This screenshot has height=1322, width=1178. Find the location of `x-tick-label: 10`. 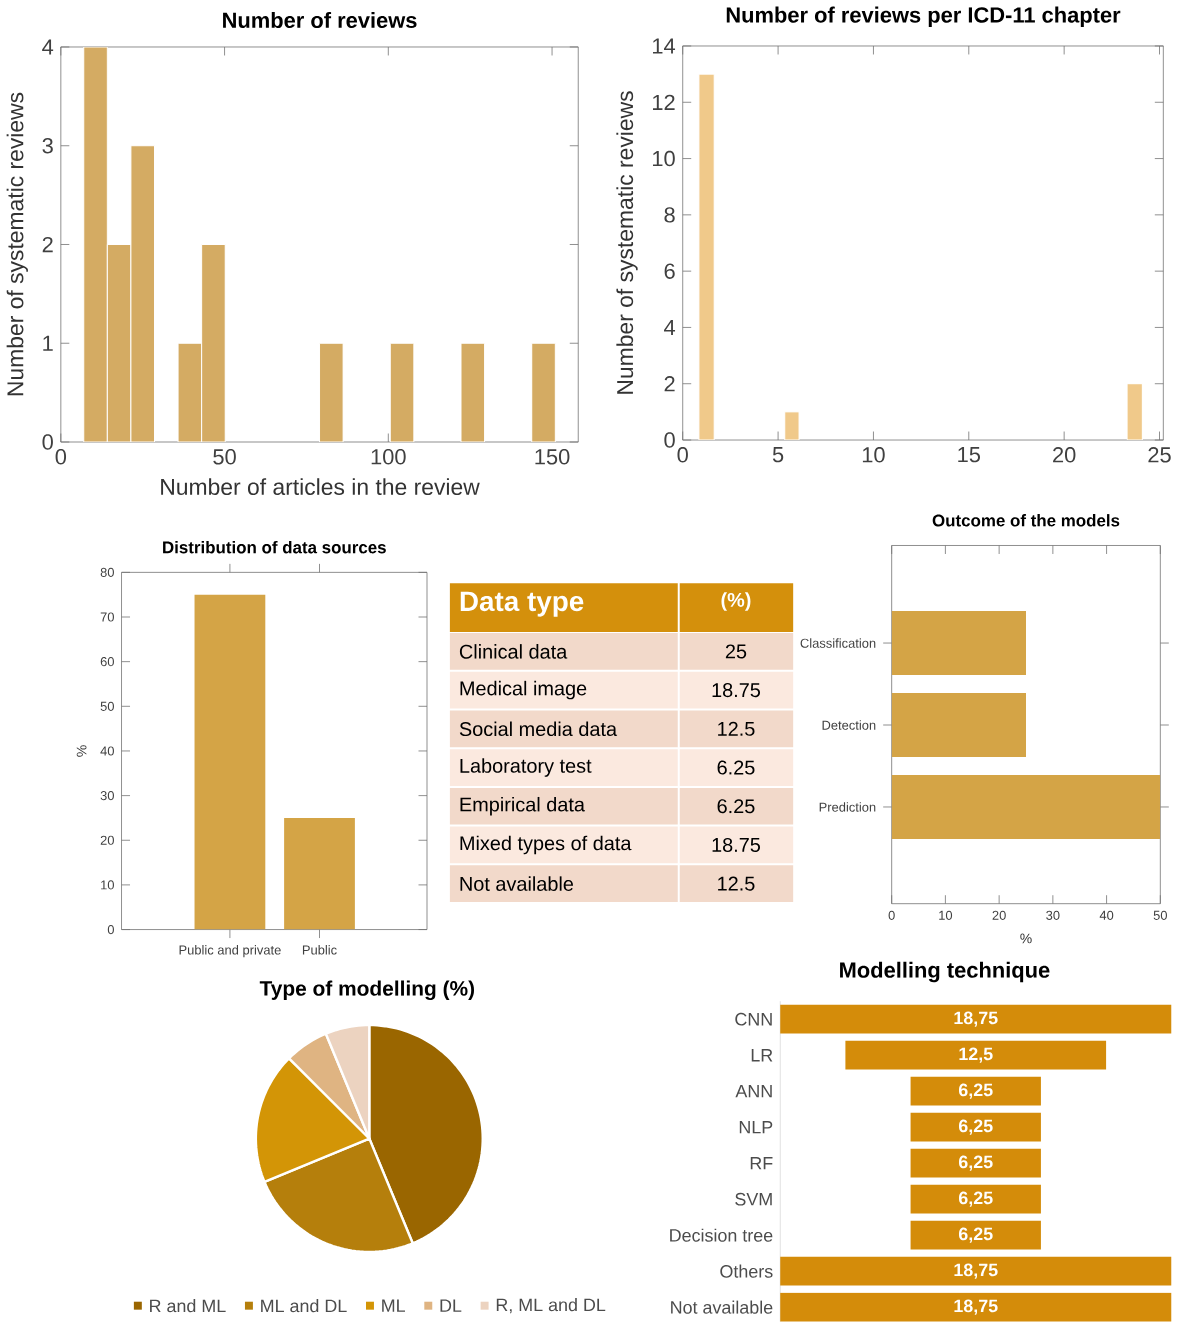

x-tick-label: 10 is located at coordinates (945, 915).